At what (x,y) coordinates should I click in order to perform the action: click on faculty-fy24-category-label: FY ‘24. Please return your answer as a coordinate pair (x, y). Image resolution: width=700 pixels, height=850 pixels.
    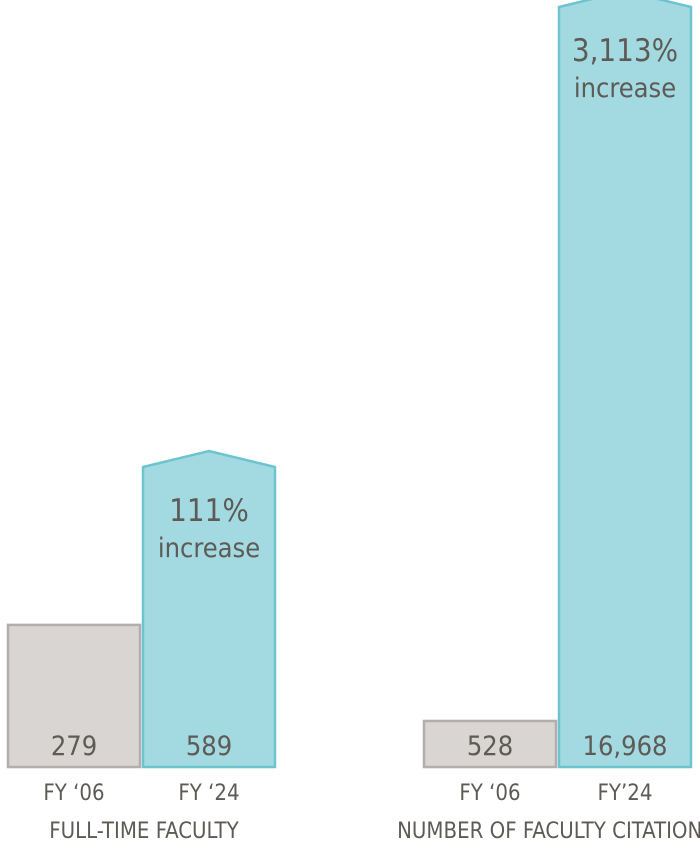
    Looking at the image, I should click on (208, 793).